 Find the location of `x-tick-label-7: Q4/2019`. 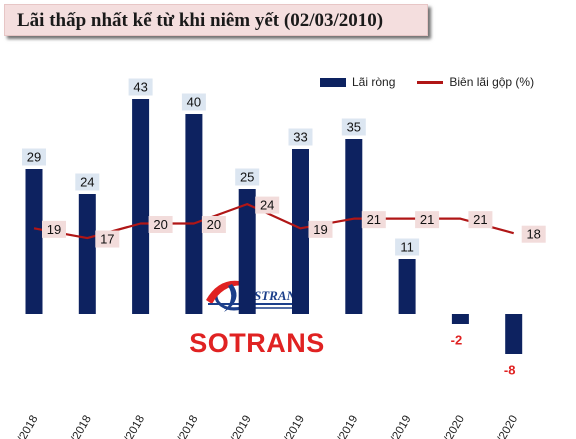

x-tick-label-7: Q4/2019 is located at coordinates (397, 426).